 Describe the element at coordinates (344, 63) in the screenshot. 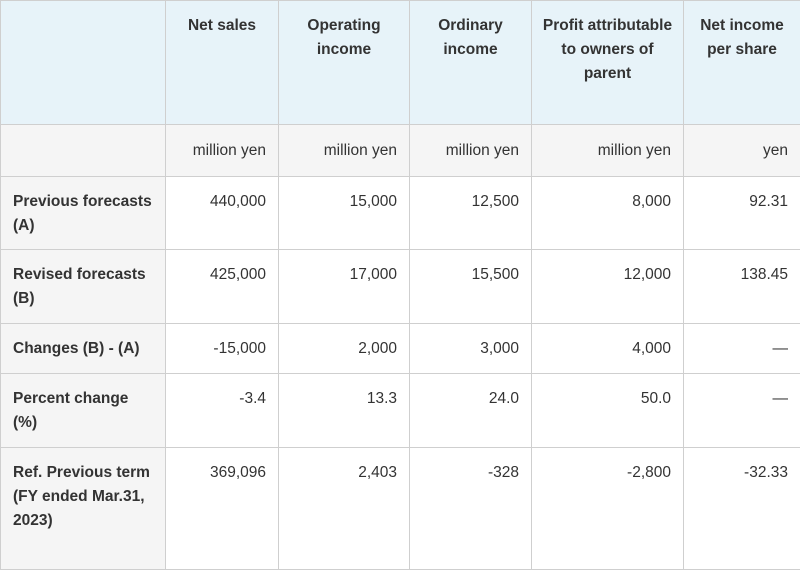

I see `header-operating-income: Operating income` at that location.